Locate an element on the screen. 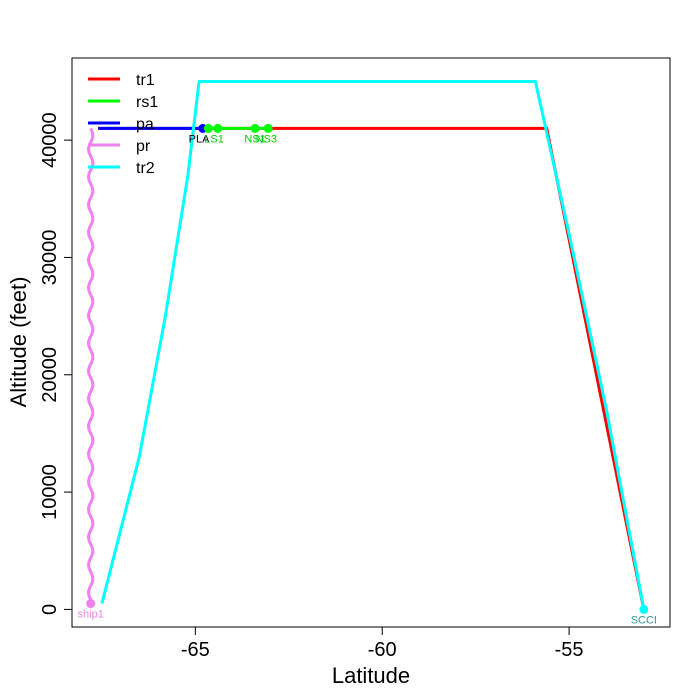 This screenshot has width=700, height=700. x-tick-label-1: -60 is located at coordinates (382, 650).